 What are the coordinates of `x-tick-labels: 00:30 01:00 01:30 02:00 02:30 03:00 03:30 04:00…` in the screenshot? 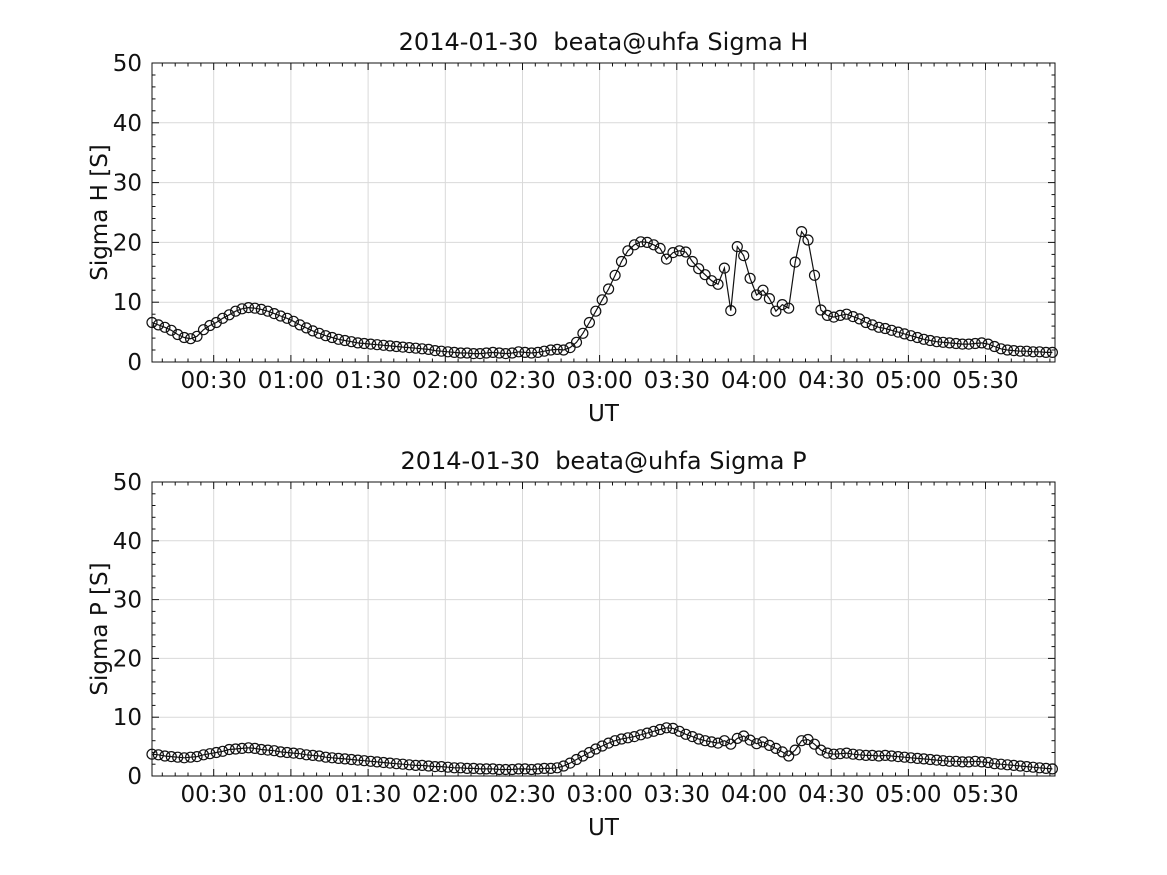 It's located at (600, 381).